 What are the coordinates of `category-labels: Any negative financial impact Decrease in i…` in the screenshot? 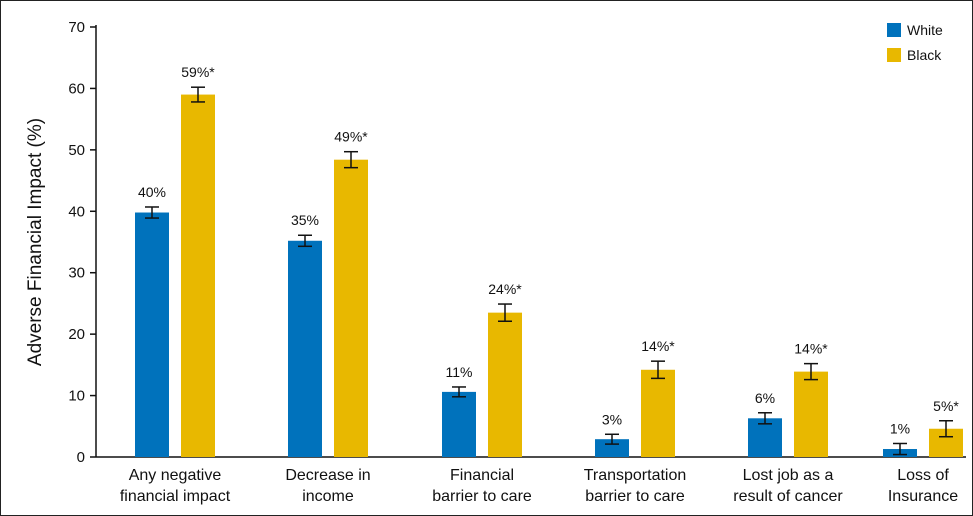 It's located at (539, 486).